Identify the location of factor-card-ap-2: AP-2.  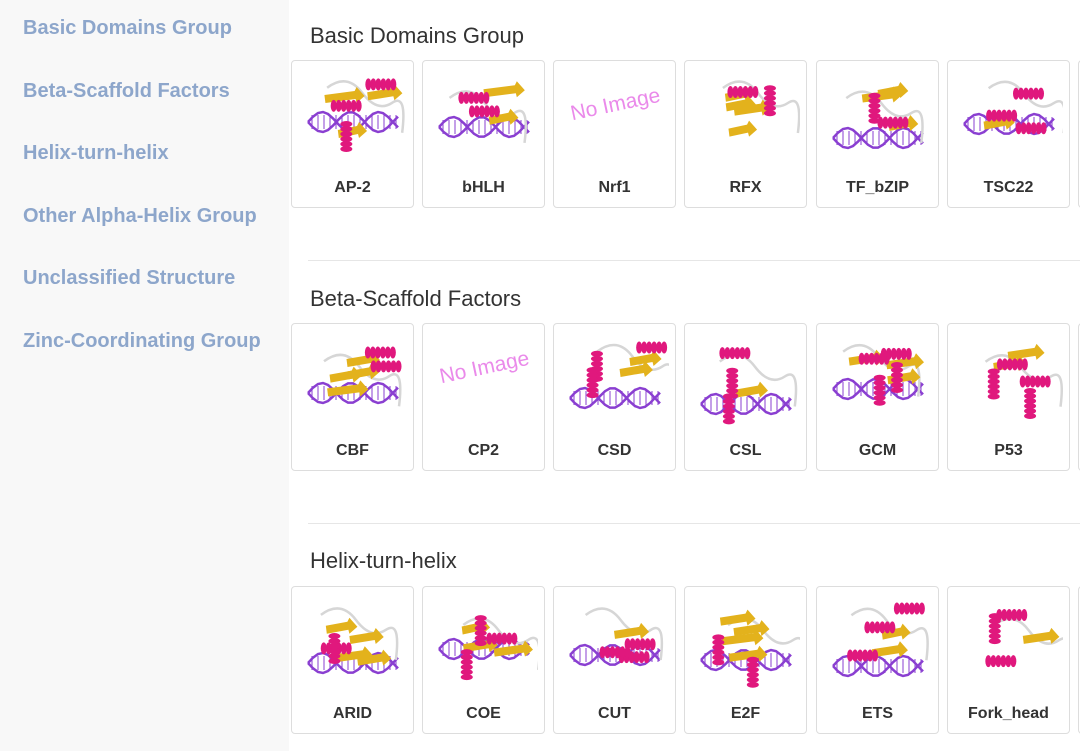
(352, 134).